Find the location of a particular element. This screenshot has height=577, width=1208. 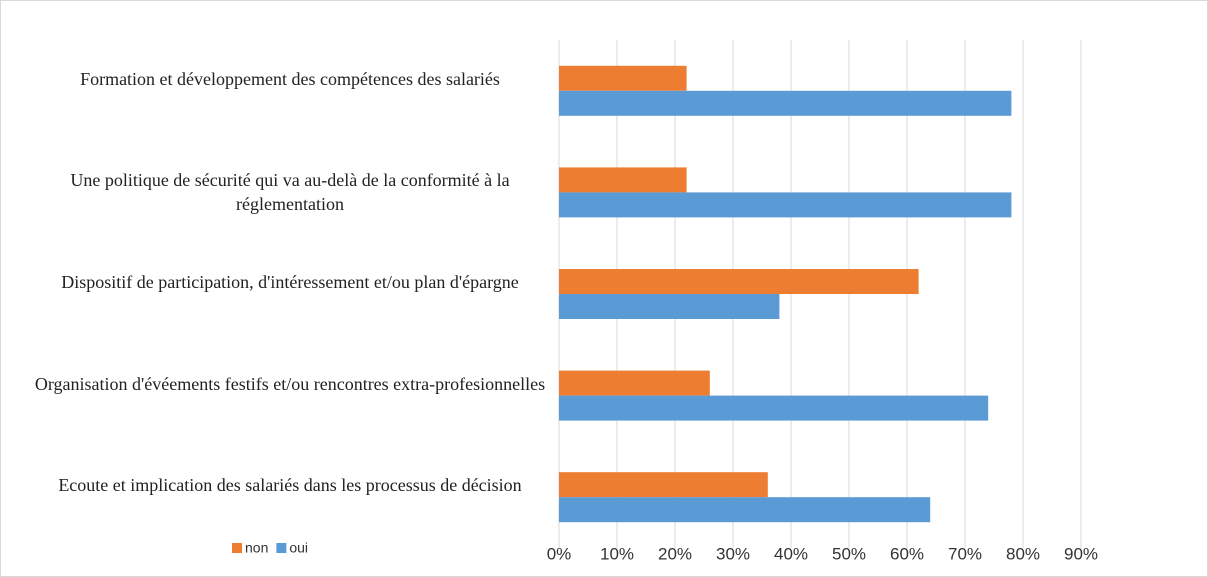

x-tick-label: 10% is located at coordinates (617, 553).